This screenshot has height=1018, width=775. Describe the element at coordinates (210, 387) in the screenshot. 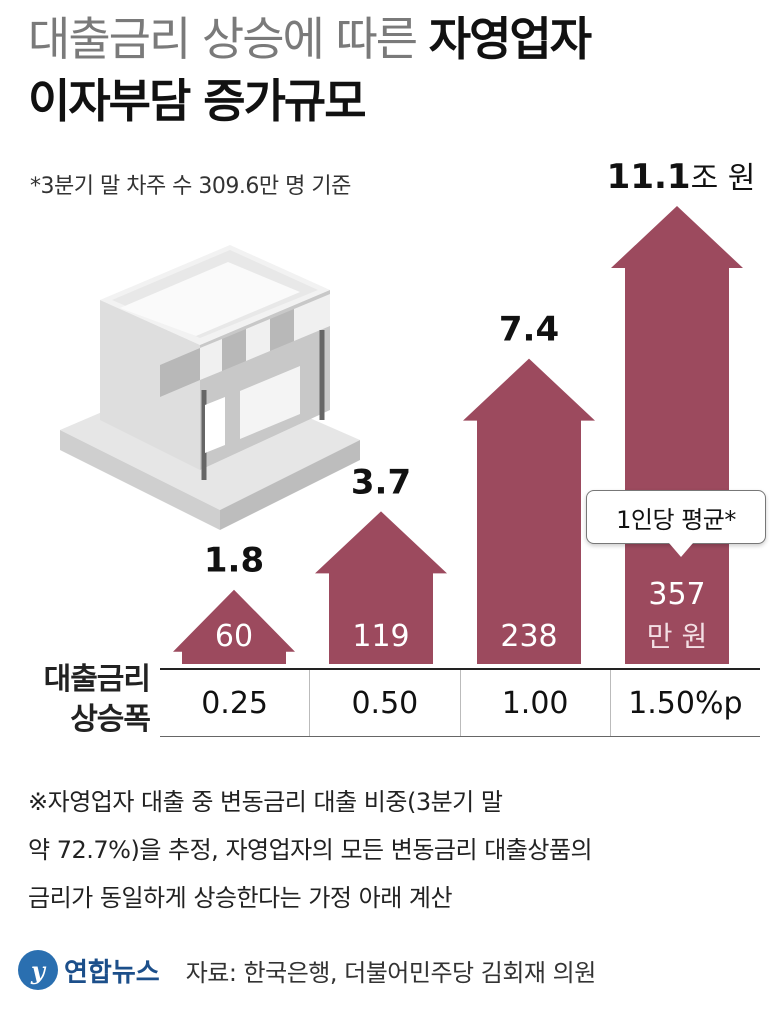

I see `shop-building-icon` at that location.